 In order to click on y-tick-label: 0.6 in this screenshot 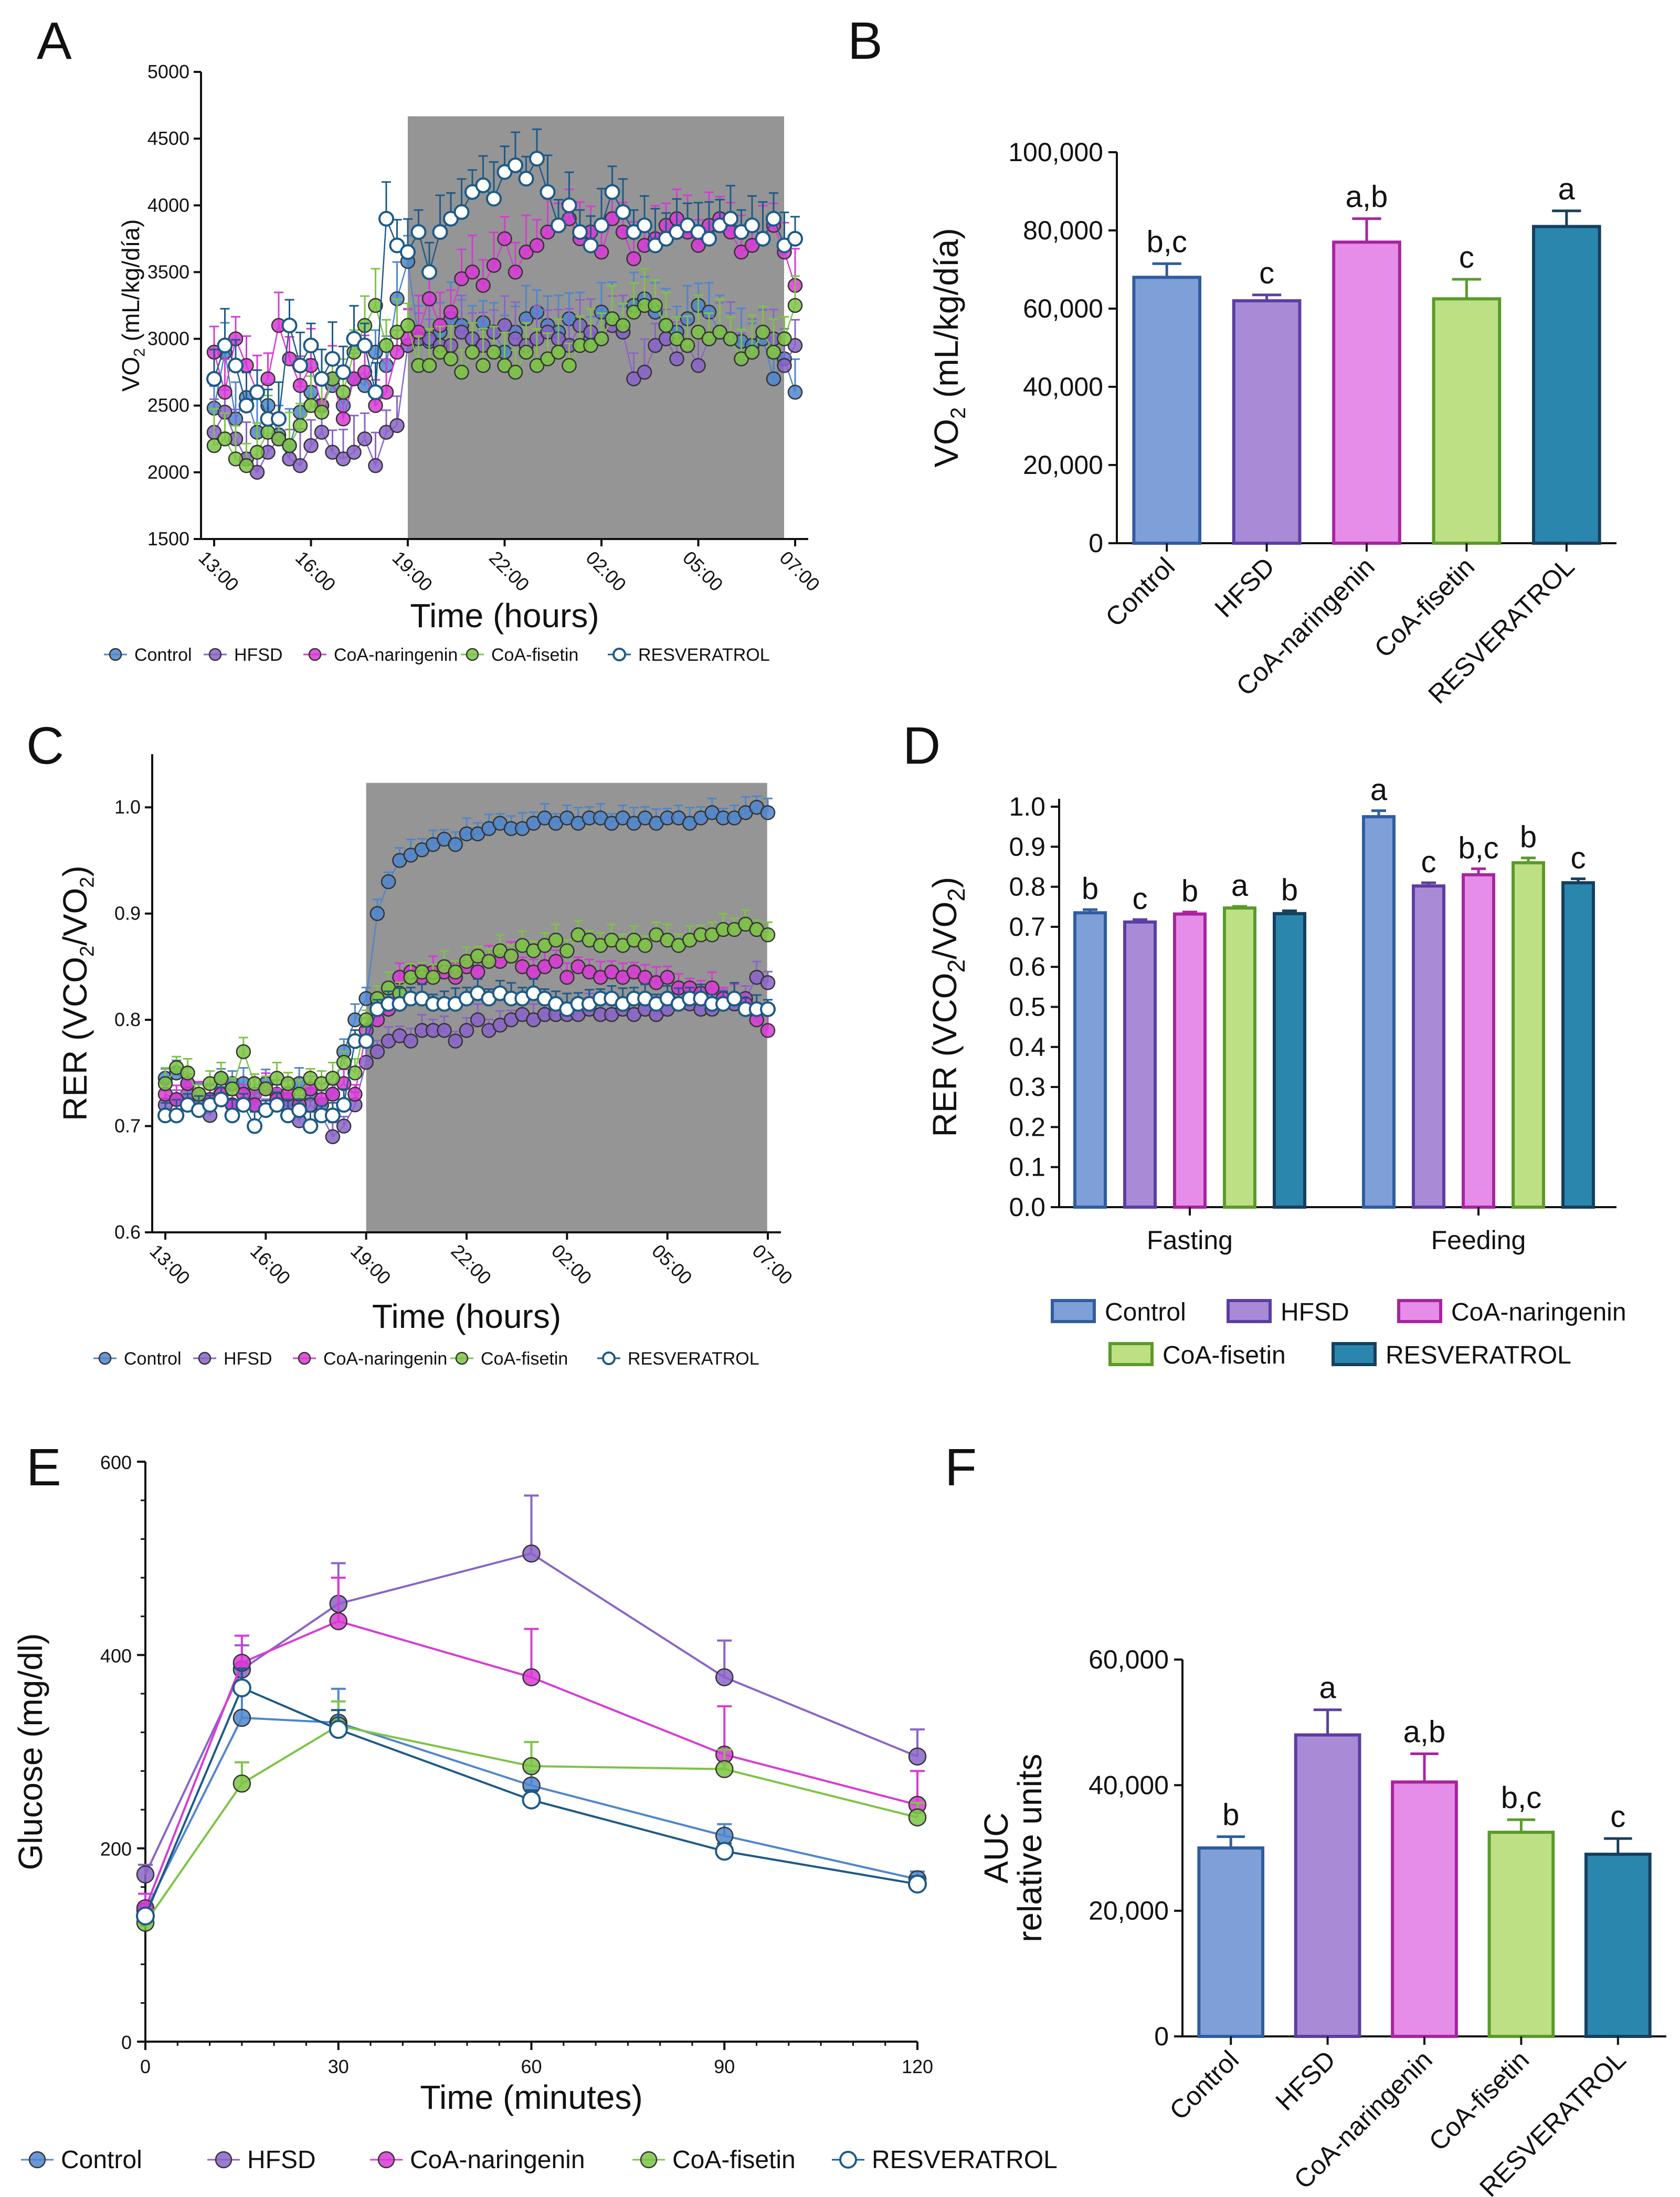, I will do `click(127, 1232)`.